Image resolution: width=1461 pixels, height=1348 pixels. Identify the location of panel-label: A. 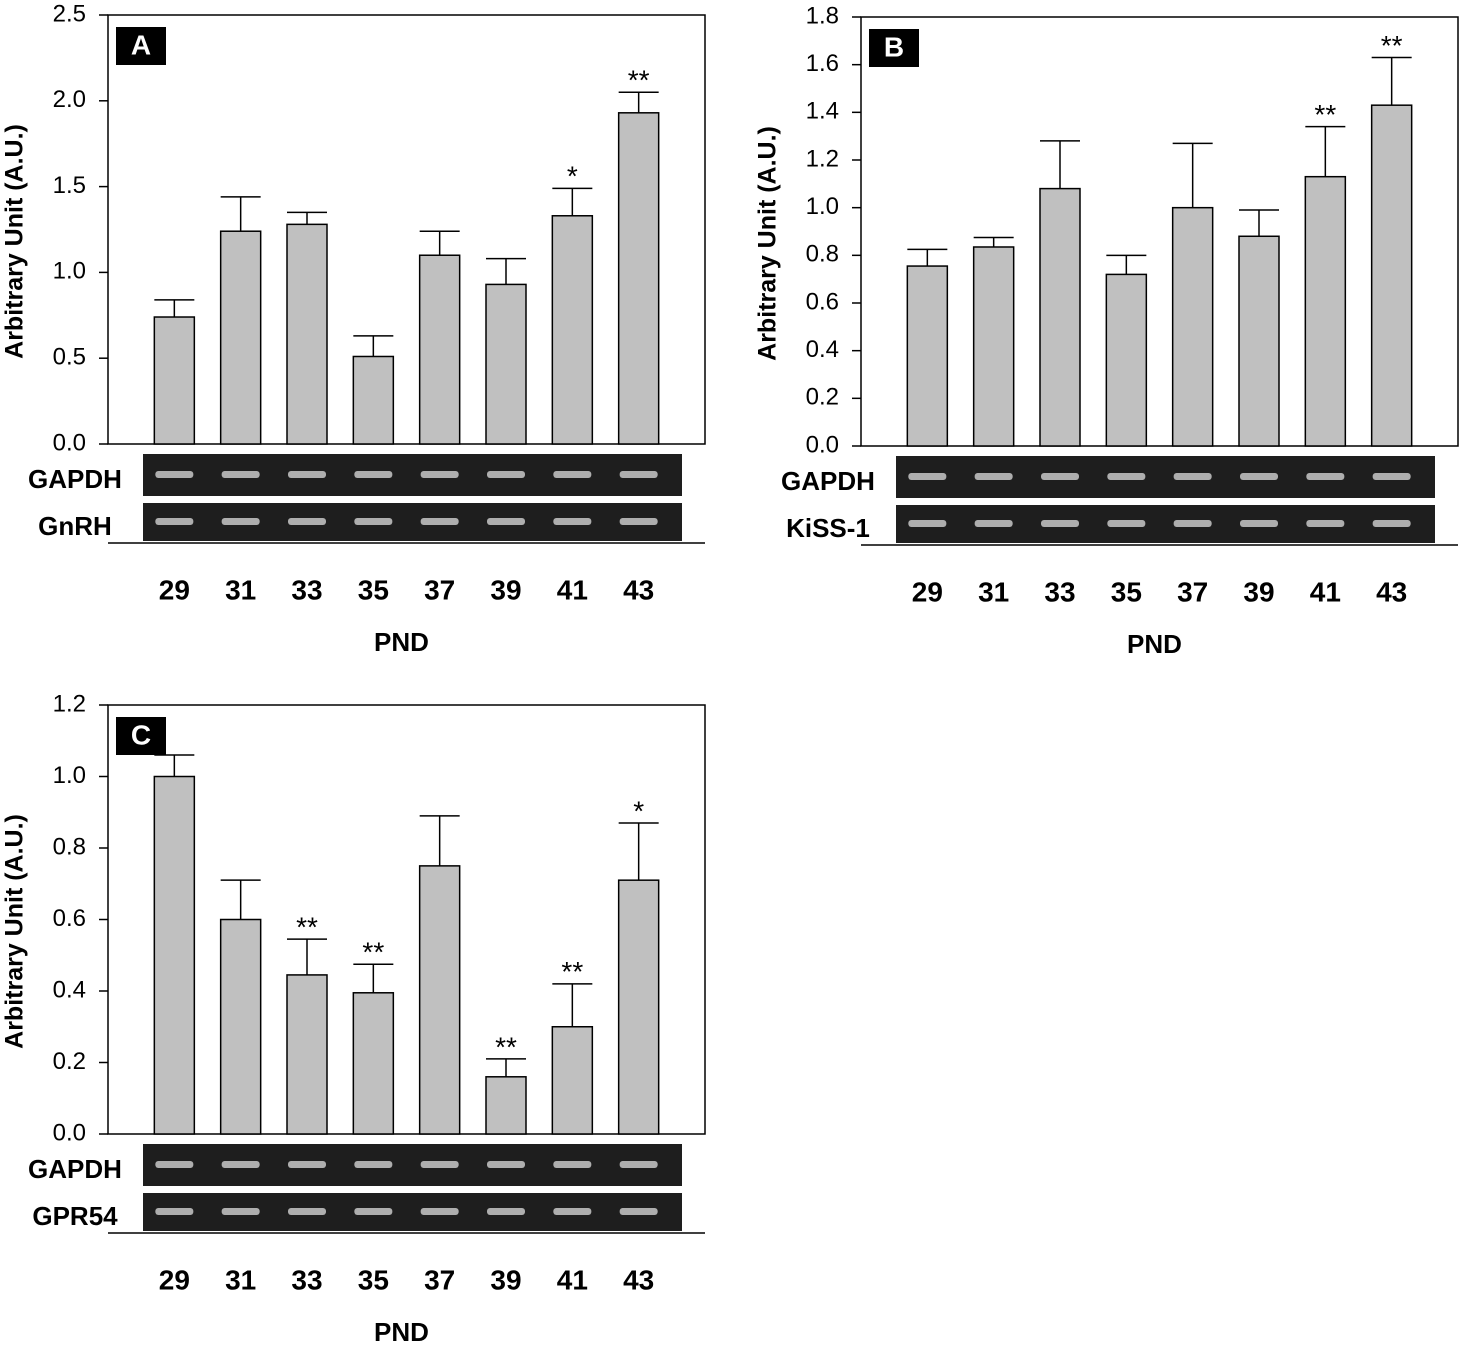
(141, 44).